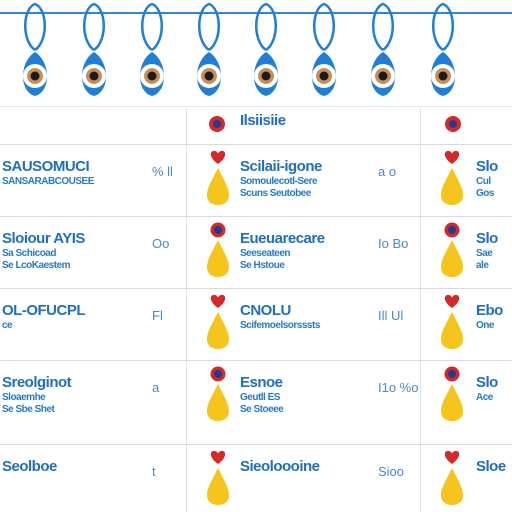 Image resolution: width=512 pixels, height=512 pixels. What do you see at coordinates (29, 253) in the screenshot?
I see `row-subtitle: Sa Schicoad` at bounding box center [29, 253].